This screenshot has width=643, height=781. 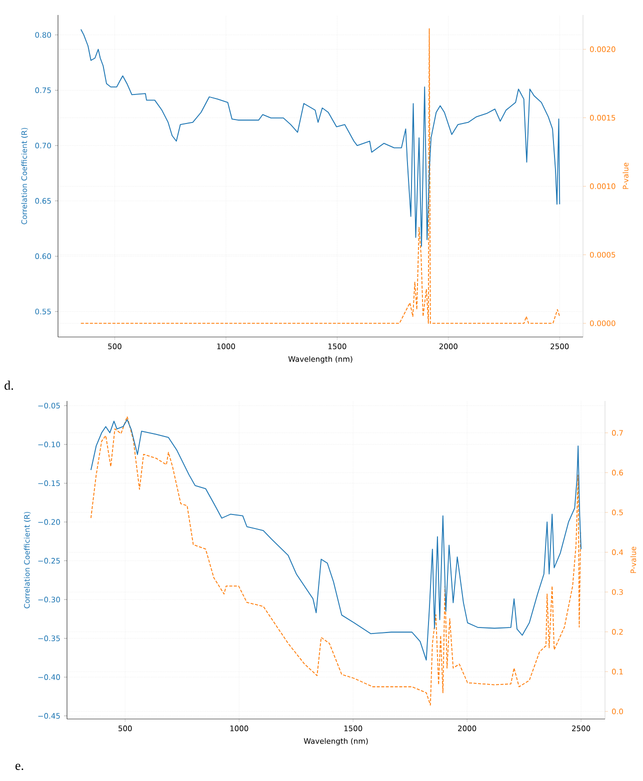 What do you see at coordinates (20, 767) in the screenshot?
I see `text: e.` at bounding box center [20, 767].